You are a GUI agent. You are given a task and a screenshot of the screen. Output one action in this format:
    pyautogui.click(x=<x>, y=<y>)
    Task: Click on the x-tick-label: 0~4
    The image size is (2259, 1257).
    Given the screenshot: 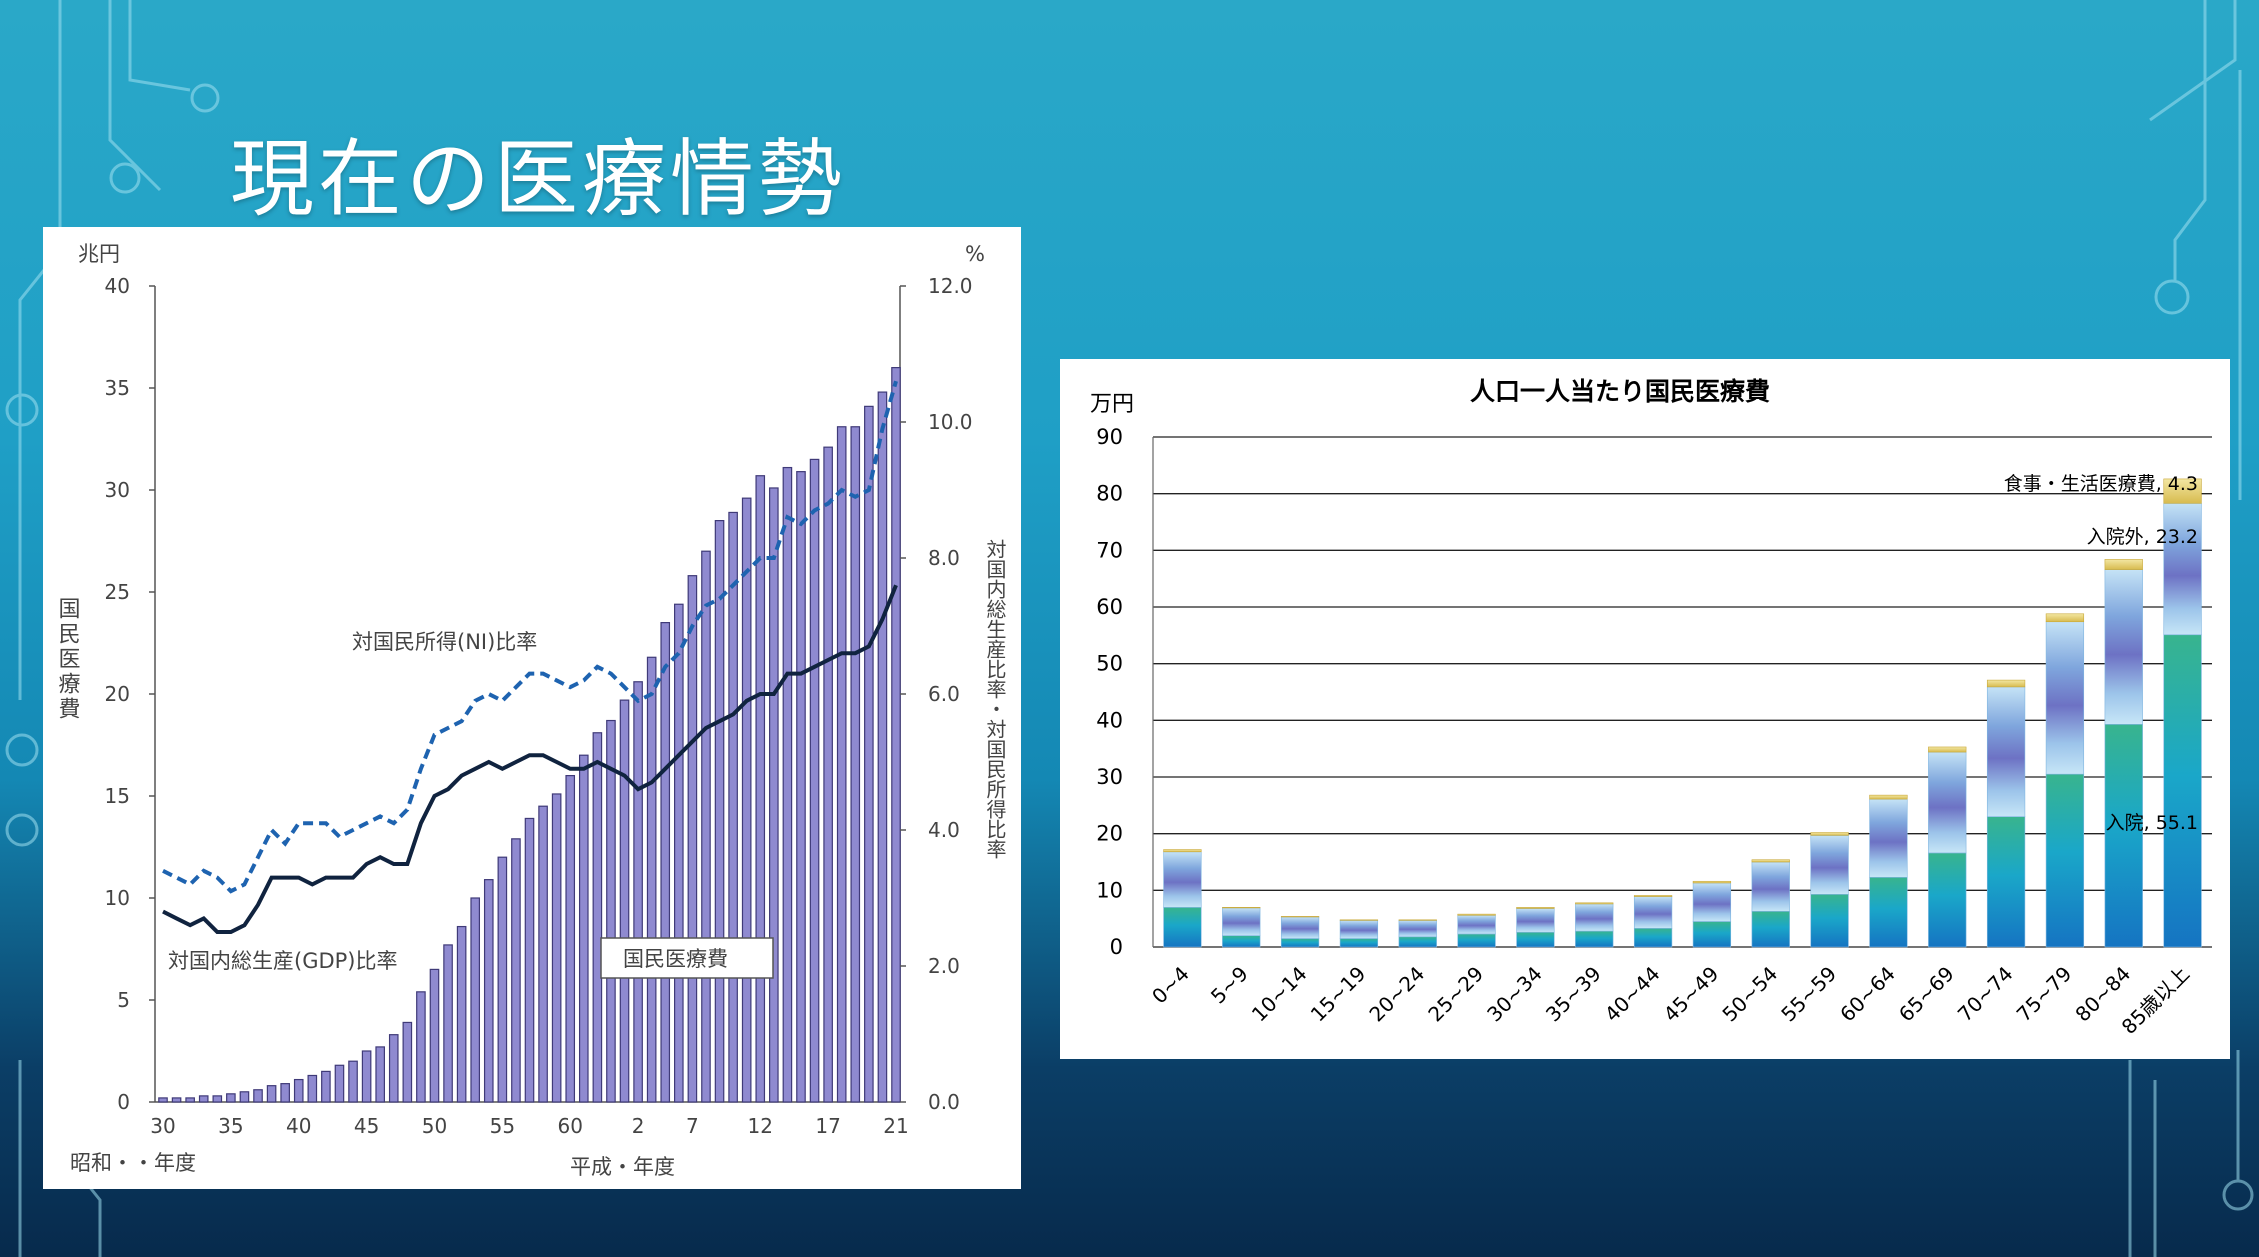 What is the action you would take?
    pyautogui.click(x=1170, y=985)
    